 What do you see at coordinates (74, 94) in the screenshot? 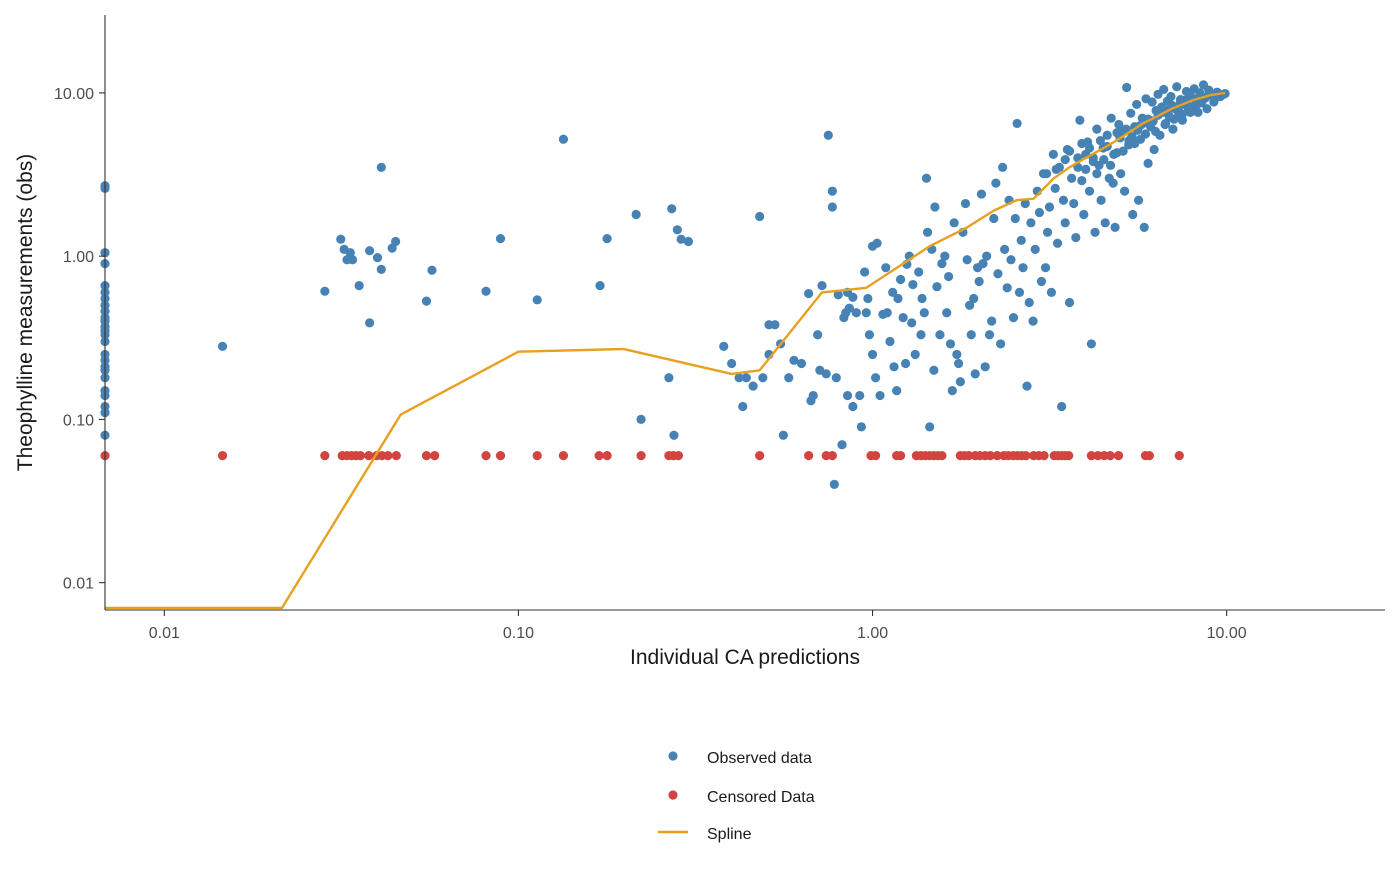
I see `y-tick-label: 10.00` at bounding box center [74, 94].